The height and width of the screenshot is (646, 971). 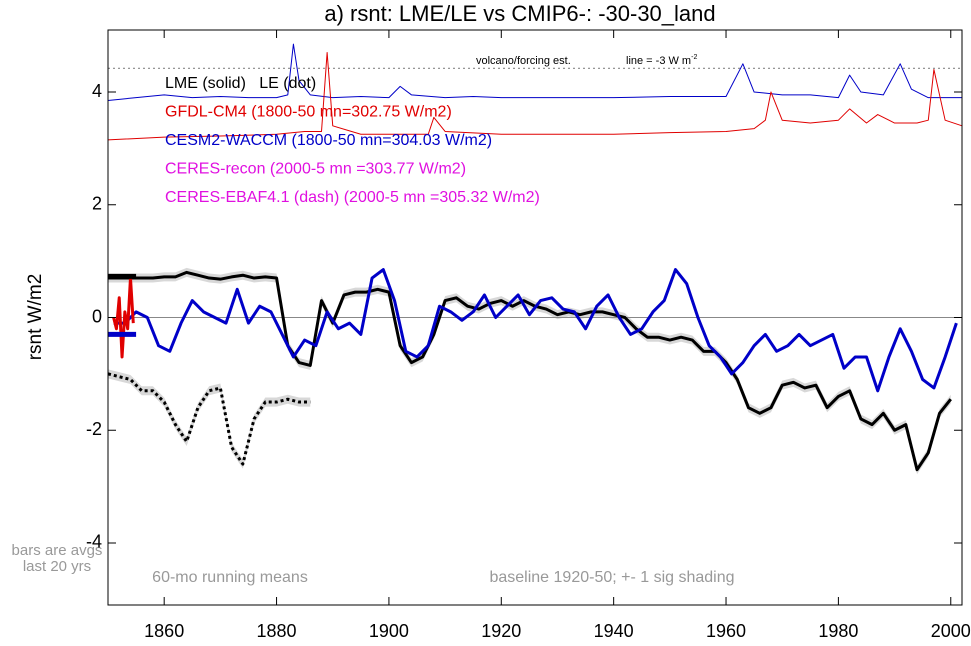 I want to click on x-tick-label: 1980, so click(x=838, y=631).